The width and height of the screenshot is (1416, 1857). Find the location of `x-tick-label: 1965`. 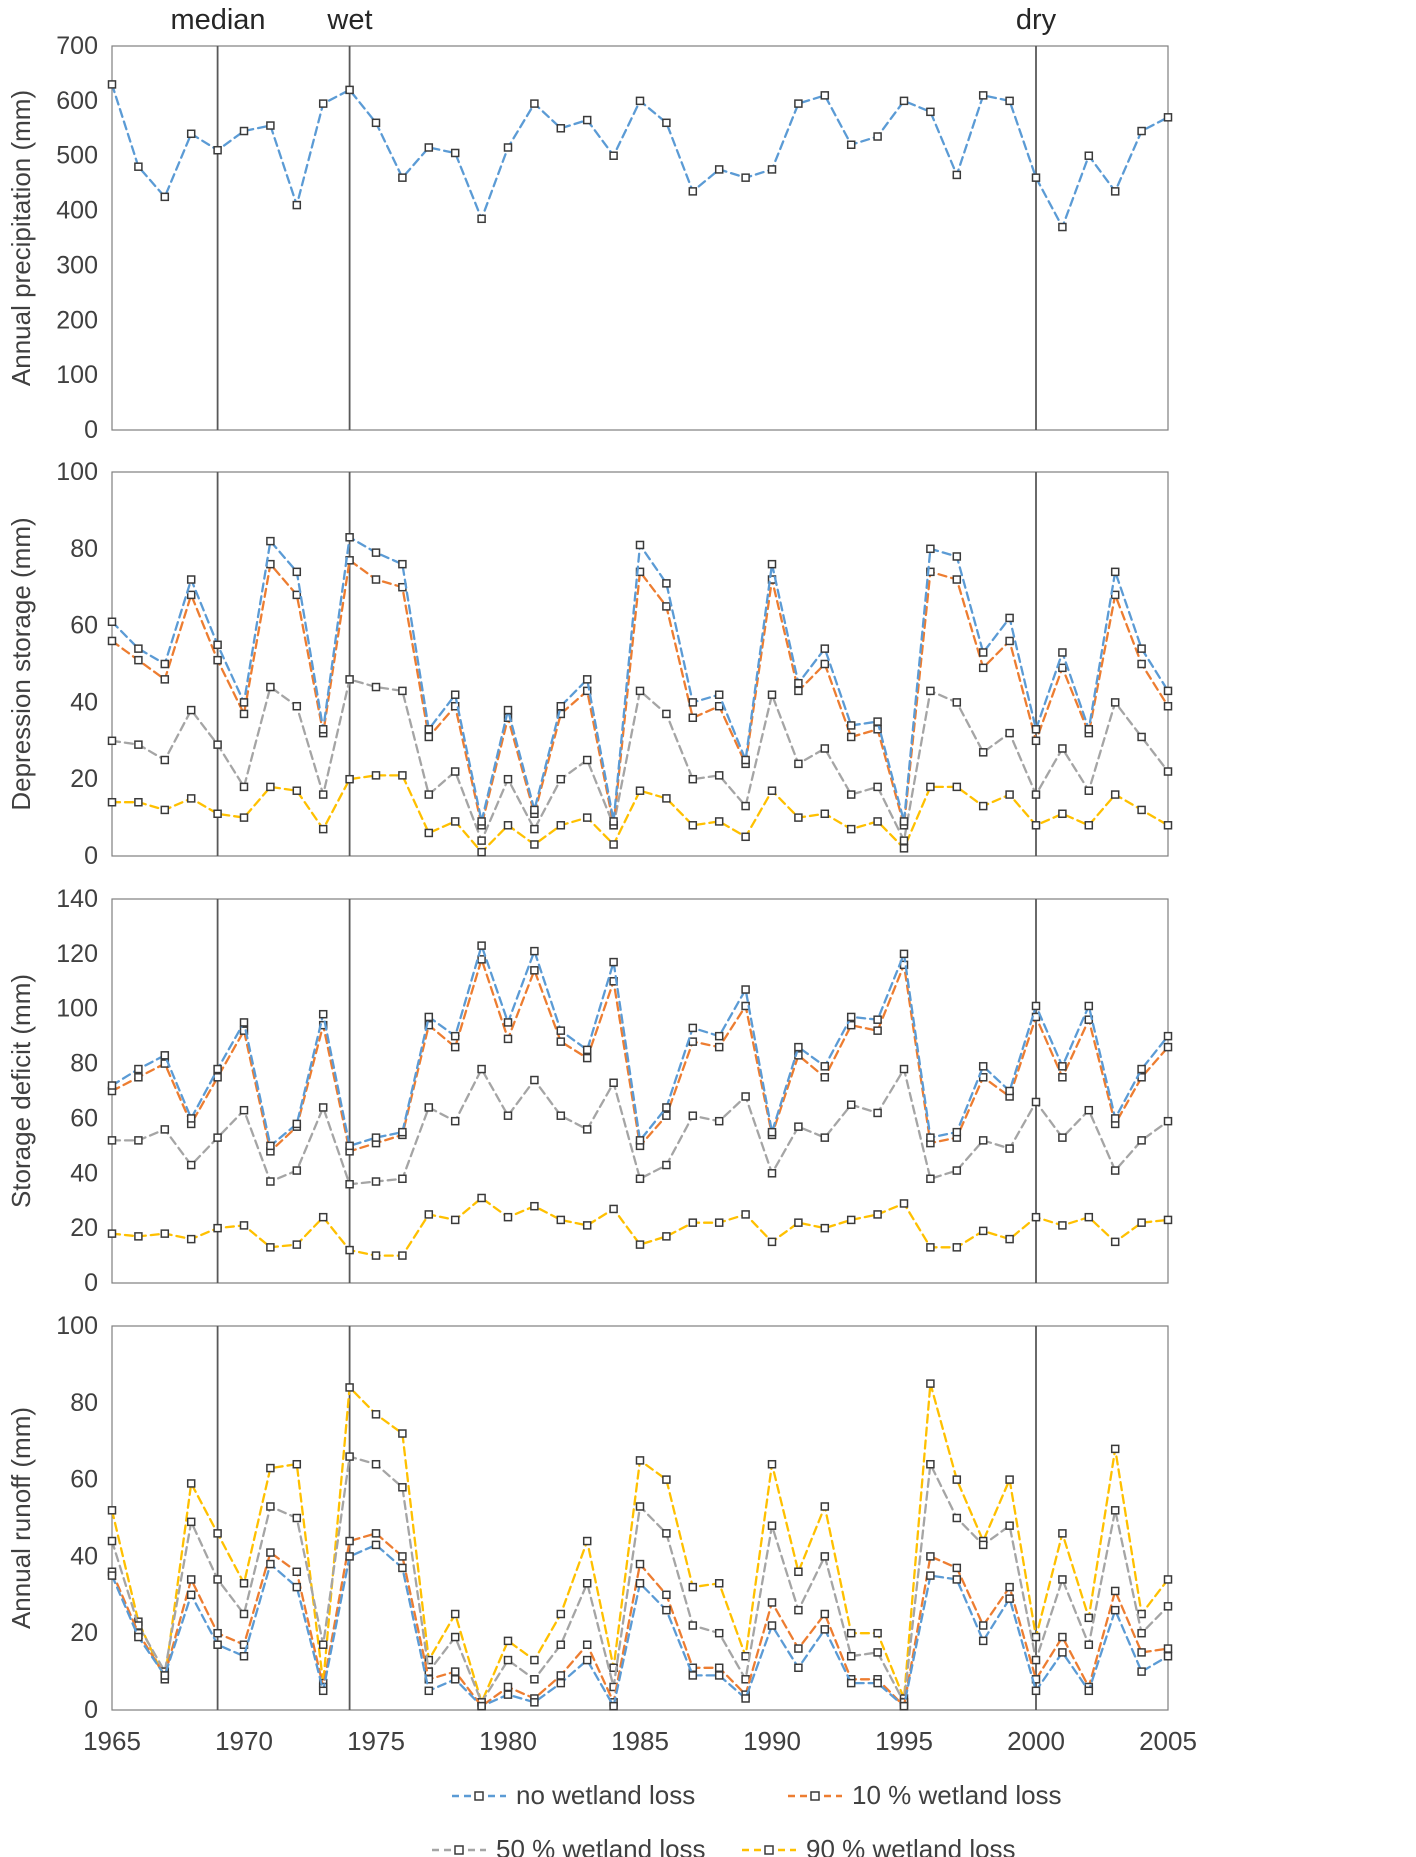

x-tick-label: 1965 is located at coordinates (112, 1741).